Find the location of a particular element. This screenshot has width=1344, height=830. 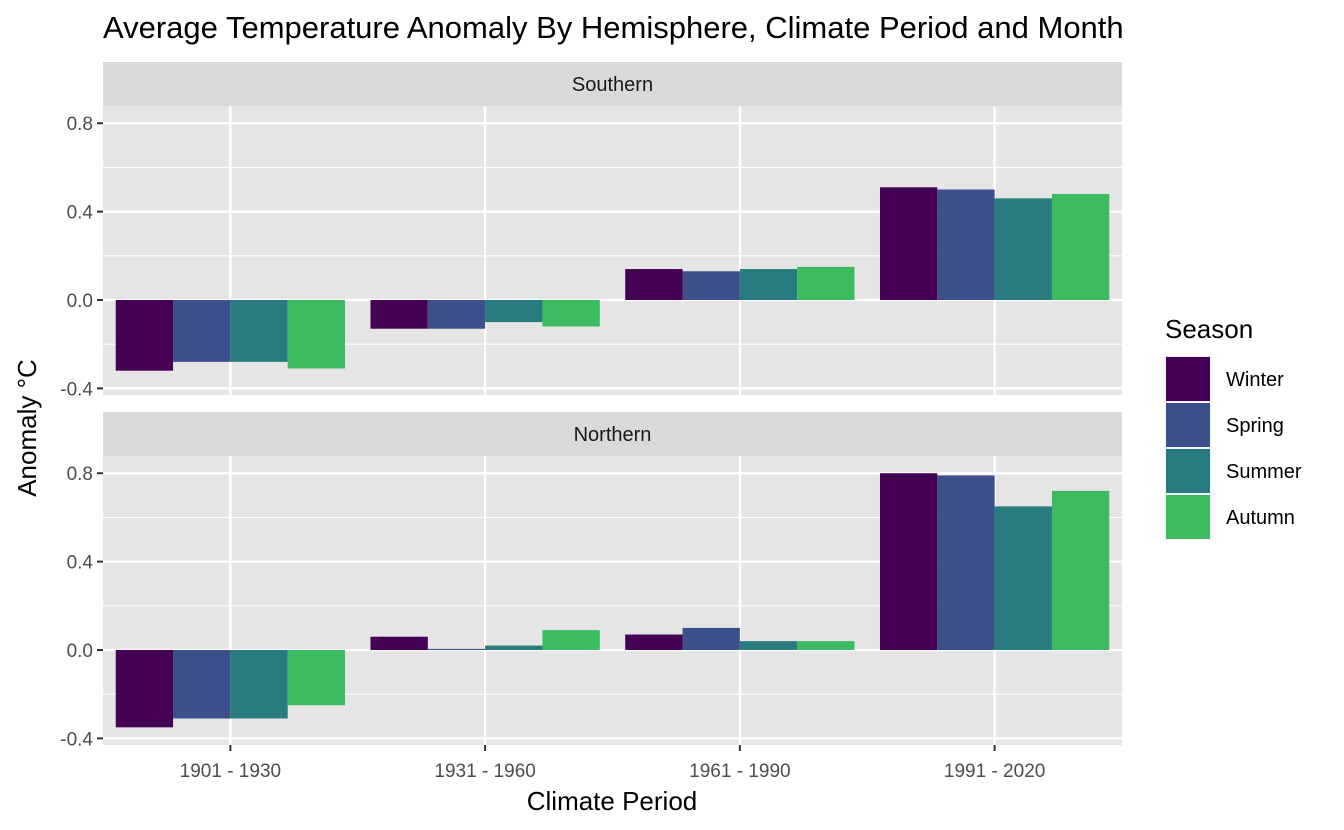

x-tick-label: 1961 - 1990 is located at coordinates (739, 771).